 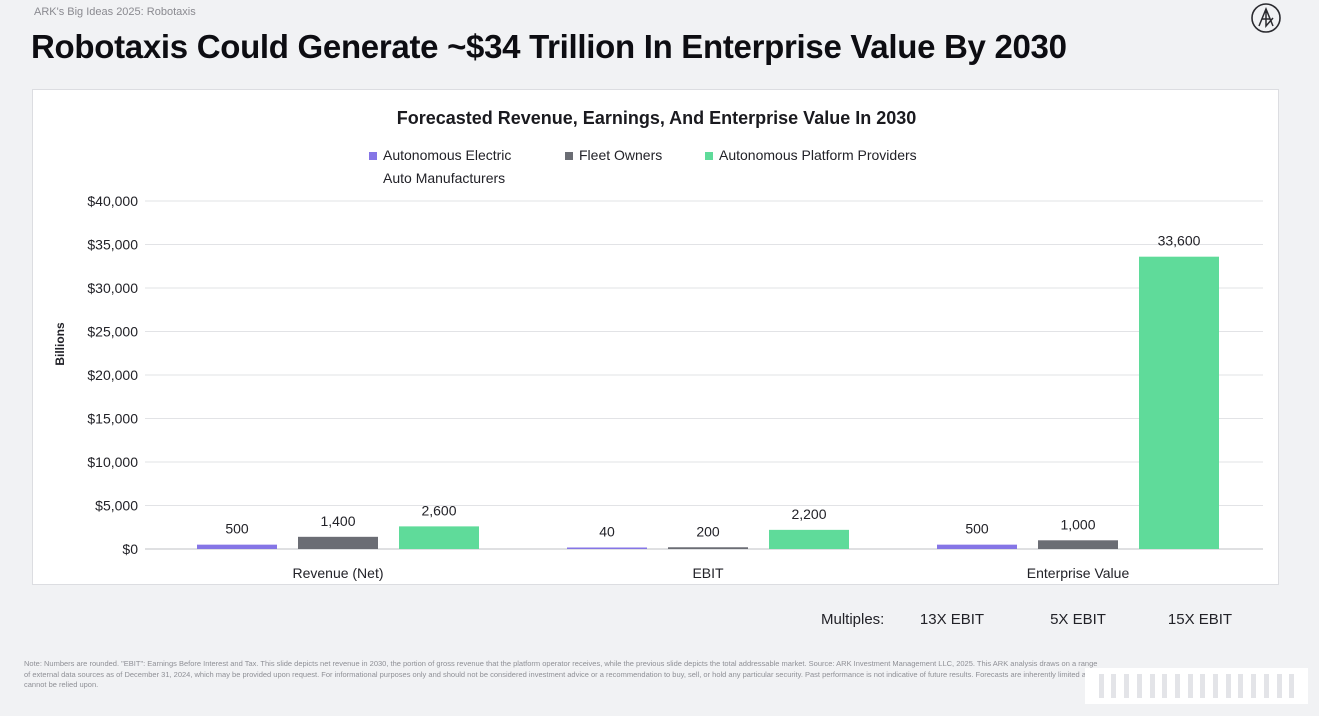 I want to click on data-label: 200, so click(x=708, y=531).